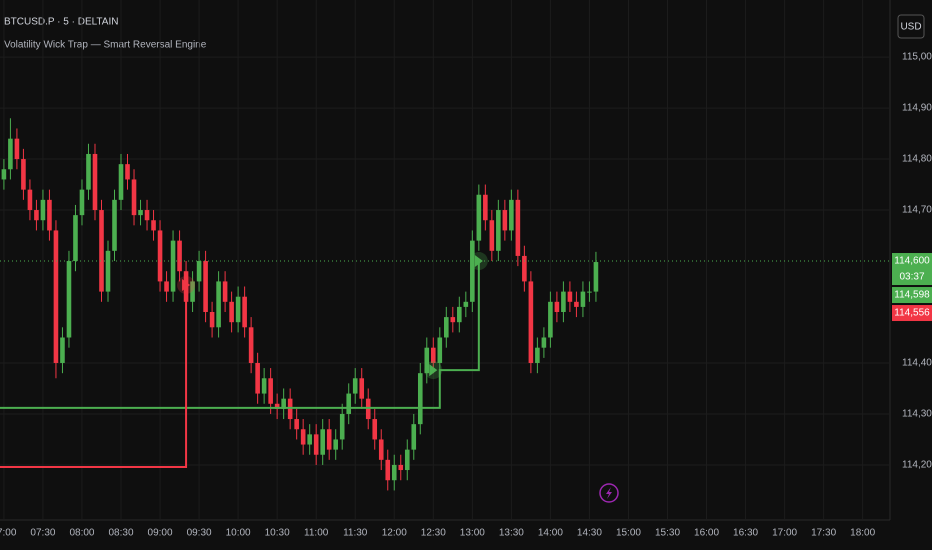 This screenshot has width=932, height=550. Describe the element at coordinates (42, 533) in the screenshot. I see `x-tick-label: 07:30` at that location.